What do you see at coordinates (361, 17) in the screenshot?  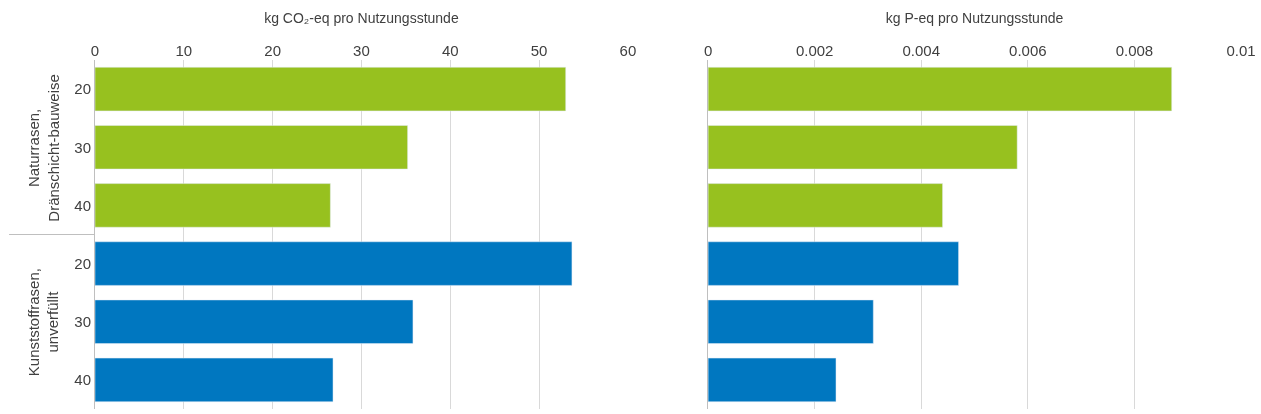 I see `x-axis-title: kg CO₂-eq pro Nutzungsstunde` at bounding box center [361, 17].